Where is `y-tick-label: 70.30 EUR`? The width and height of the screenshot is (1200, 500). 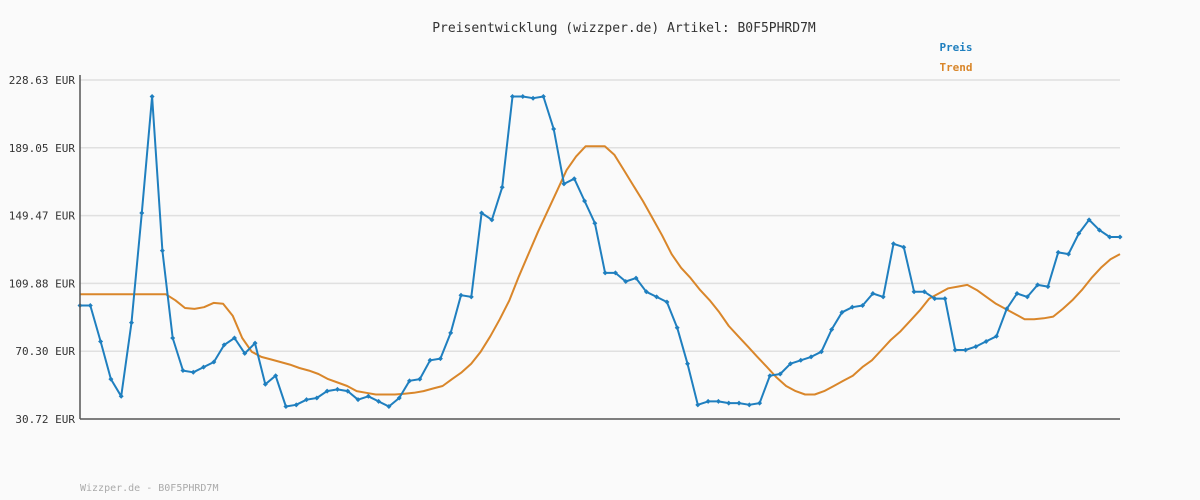
y-tick-label: 70.30 EUR is located at coordinates (45, 351).